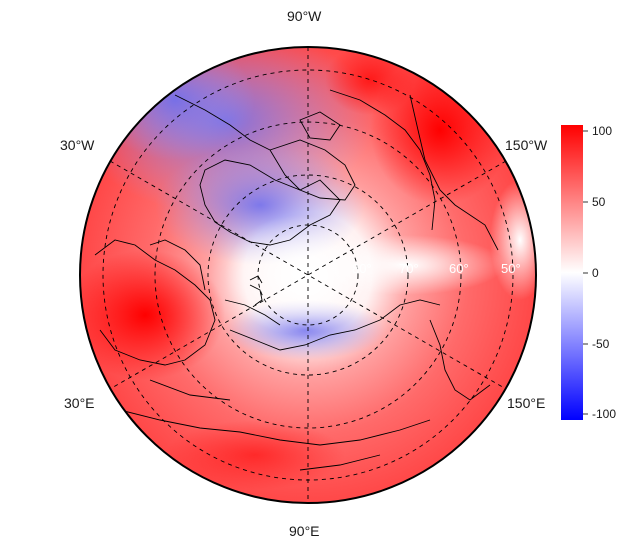 This screenshot has height=557, width=625. Describe the element at coordinates (215, 282) in the screenshot. I see `scandinavia-coast` at that location.